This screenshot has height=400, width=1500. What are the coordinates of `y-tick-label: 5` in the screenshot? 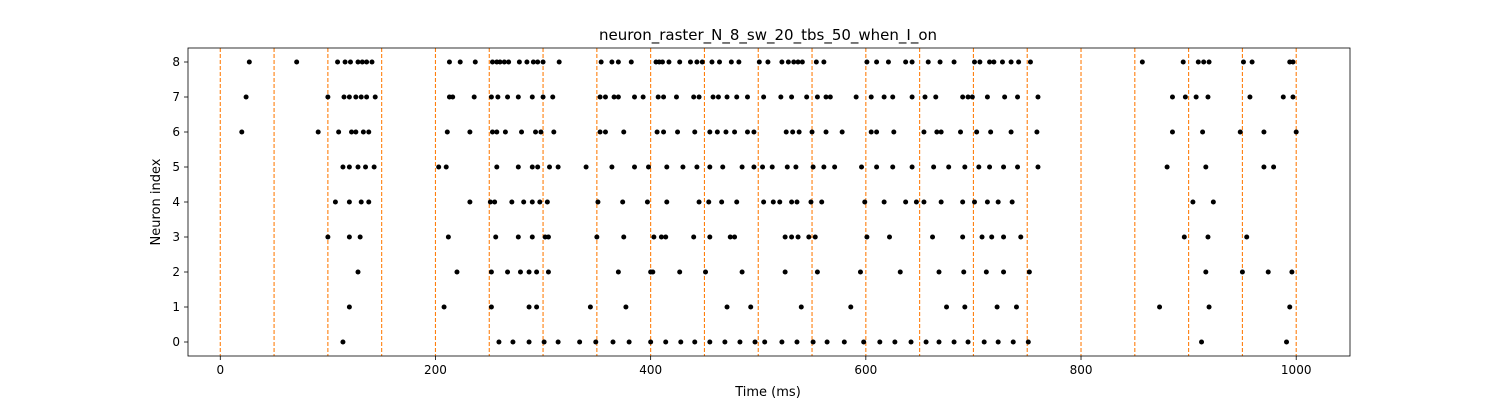 It's located at (176, 167).